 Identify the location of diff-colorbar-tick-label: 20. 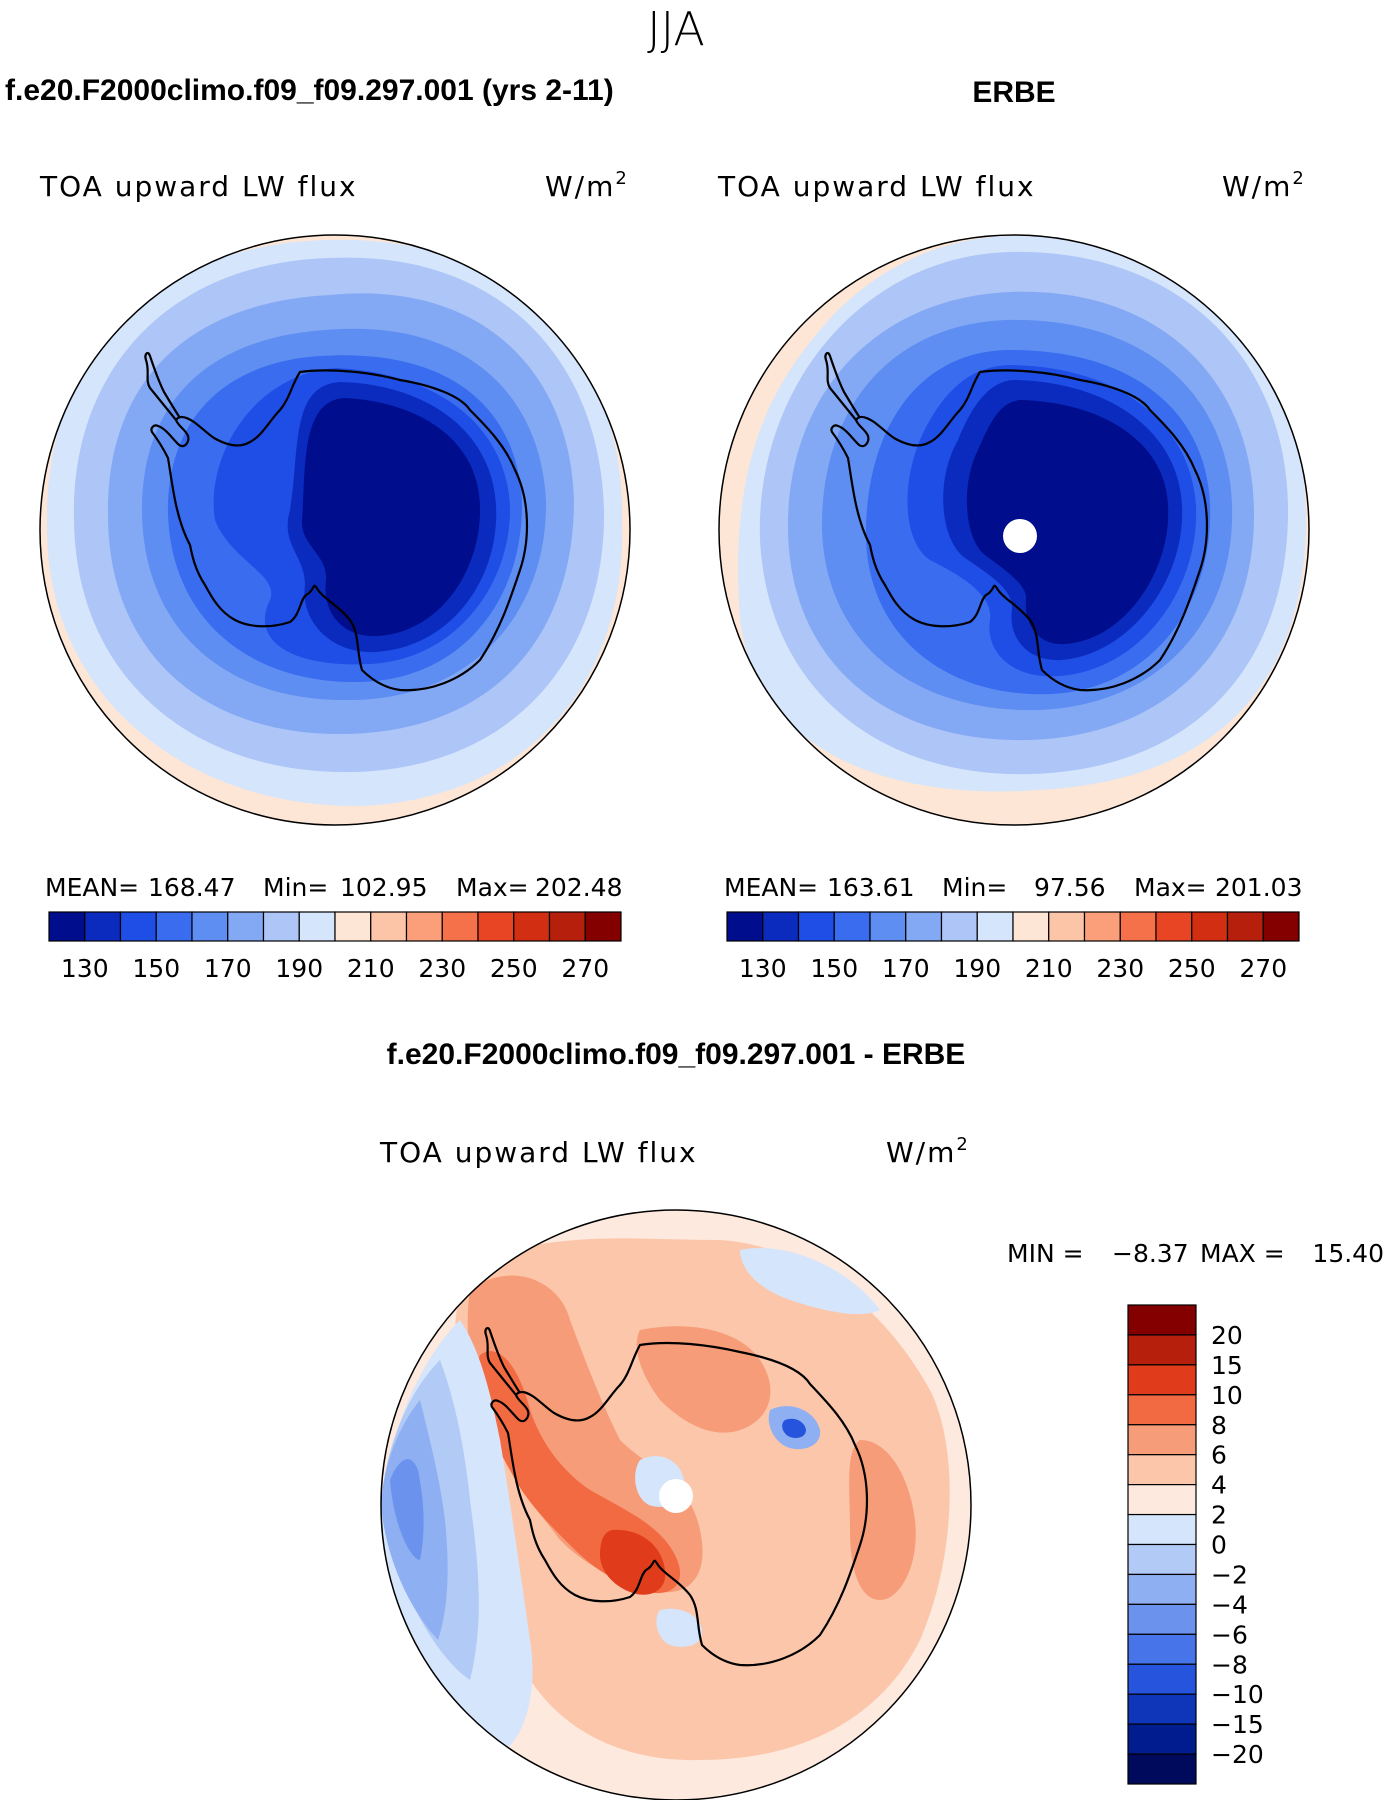
(1227, 1335).